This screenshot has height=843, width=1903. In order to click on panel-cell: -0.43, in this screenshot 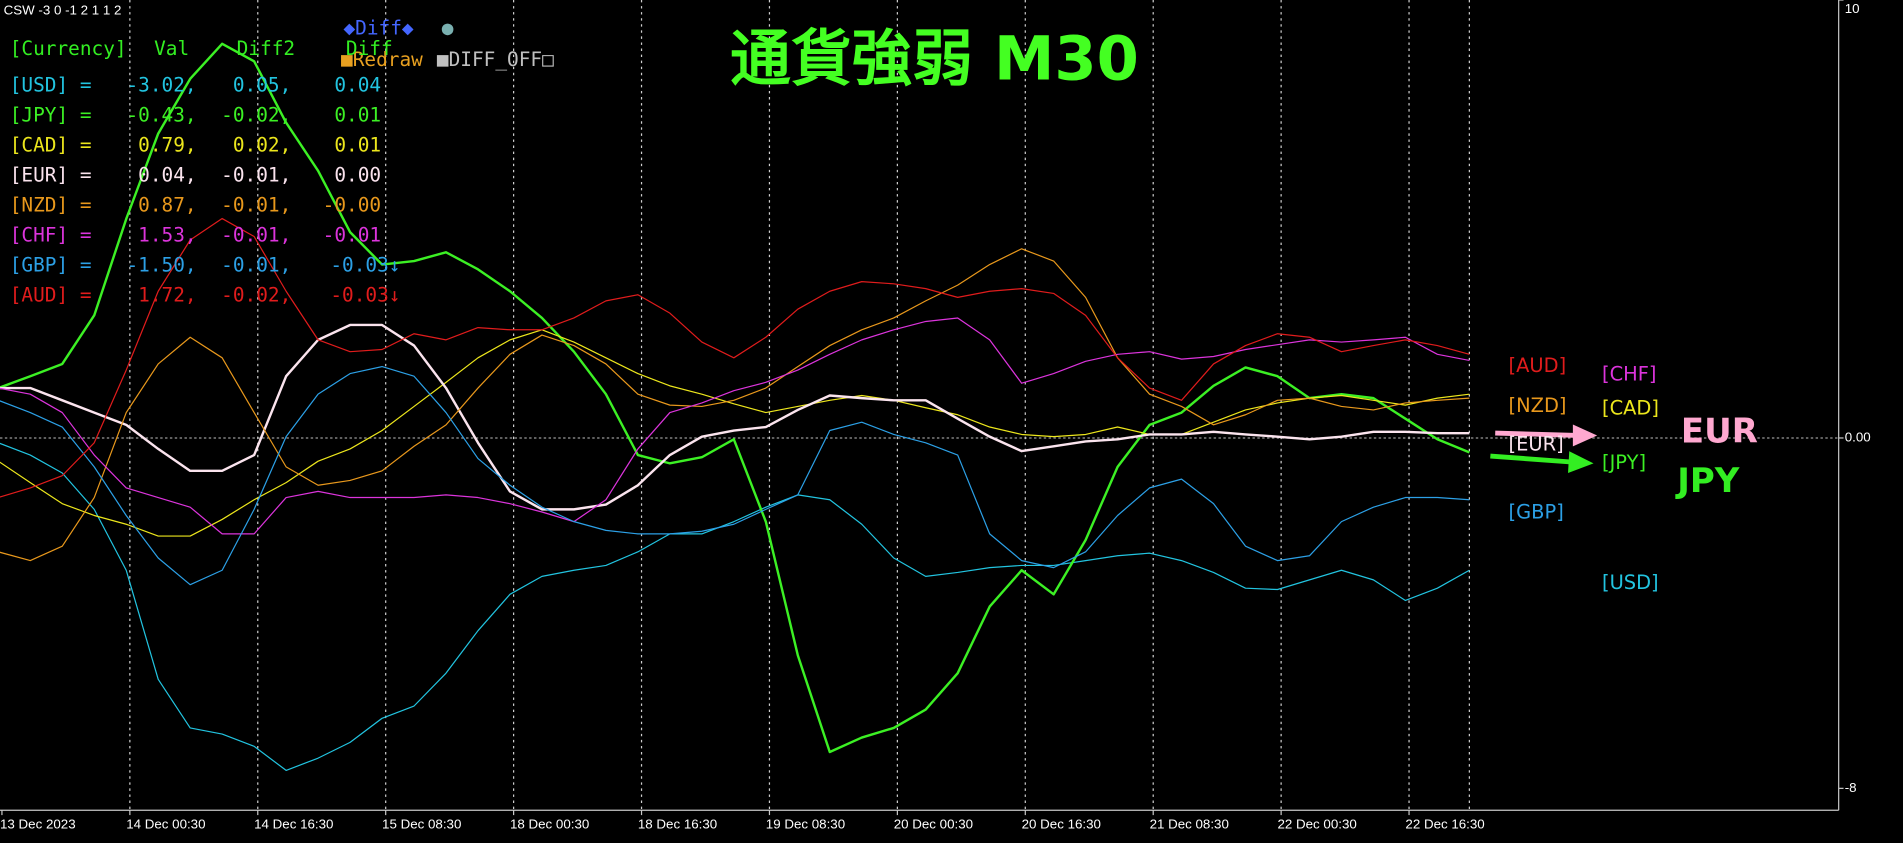, I will do `click(161, 115)`.